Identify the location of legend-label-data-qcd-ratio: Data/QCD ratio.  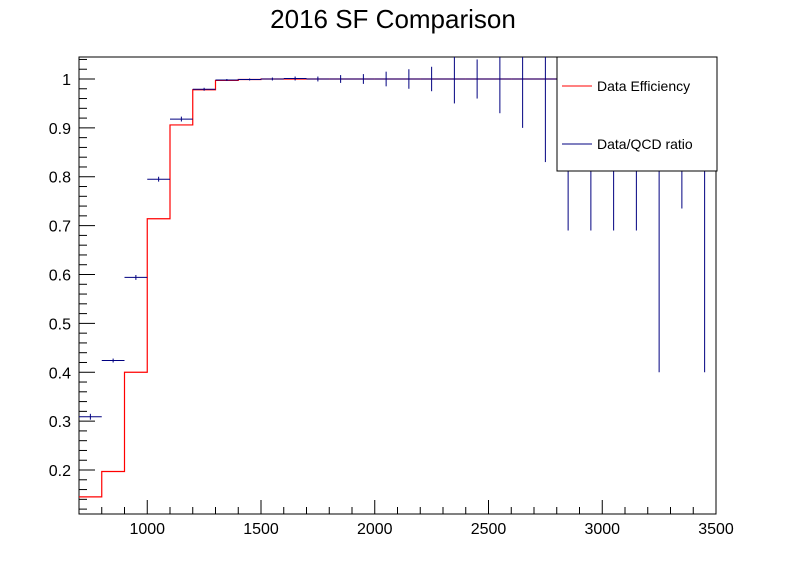
(645, 144).